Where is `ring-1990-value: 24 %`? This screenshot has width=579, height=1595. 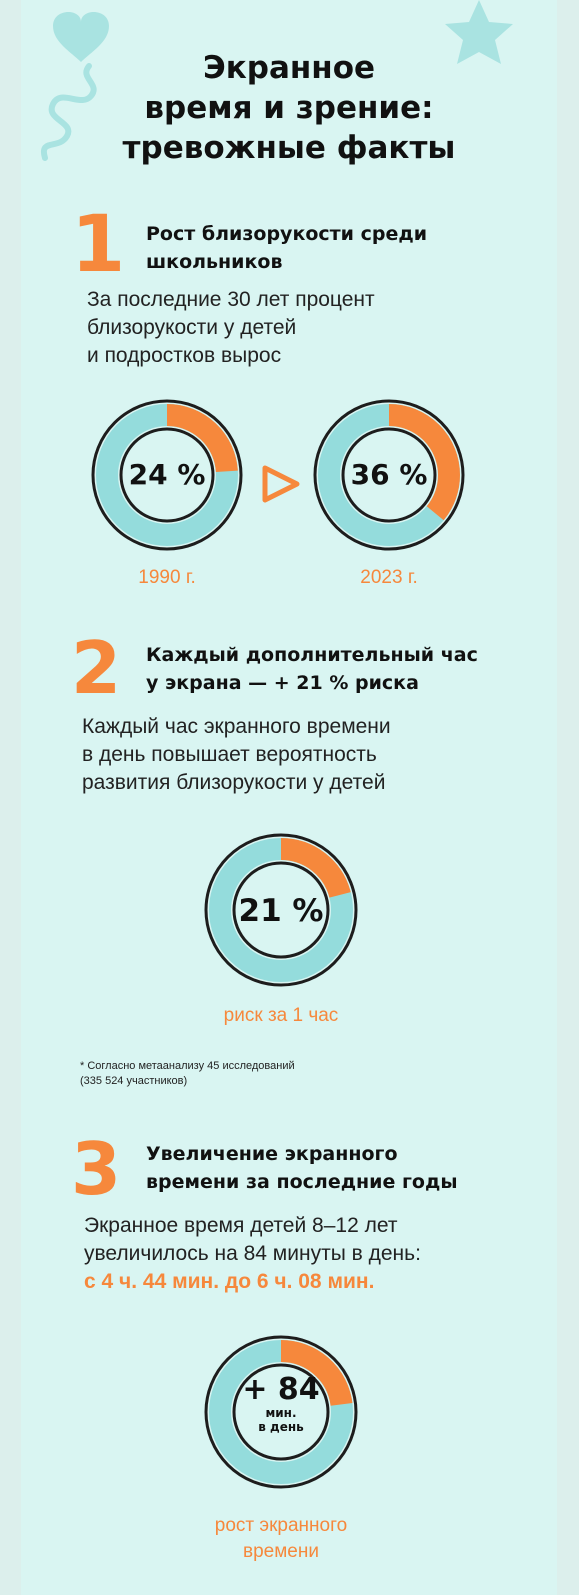
ring-1990-value: 24 % is located at coordinates (167, 474).